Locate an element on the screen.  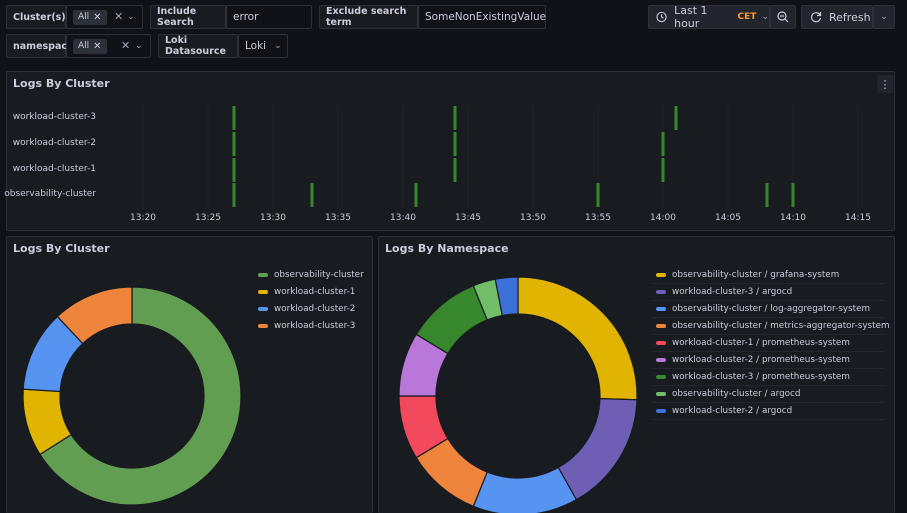
cluster-chip-label: All is located at coordinates (84, 17).